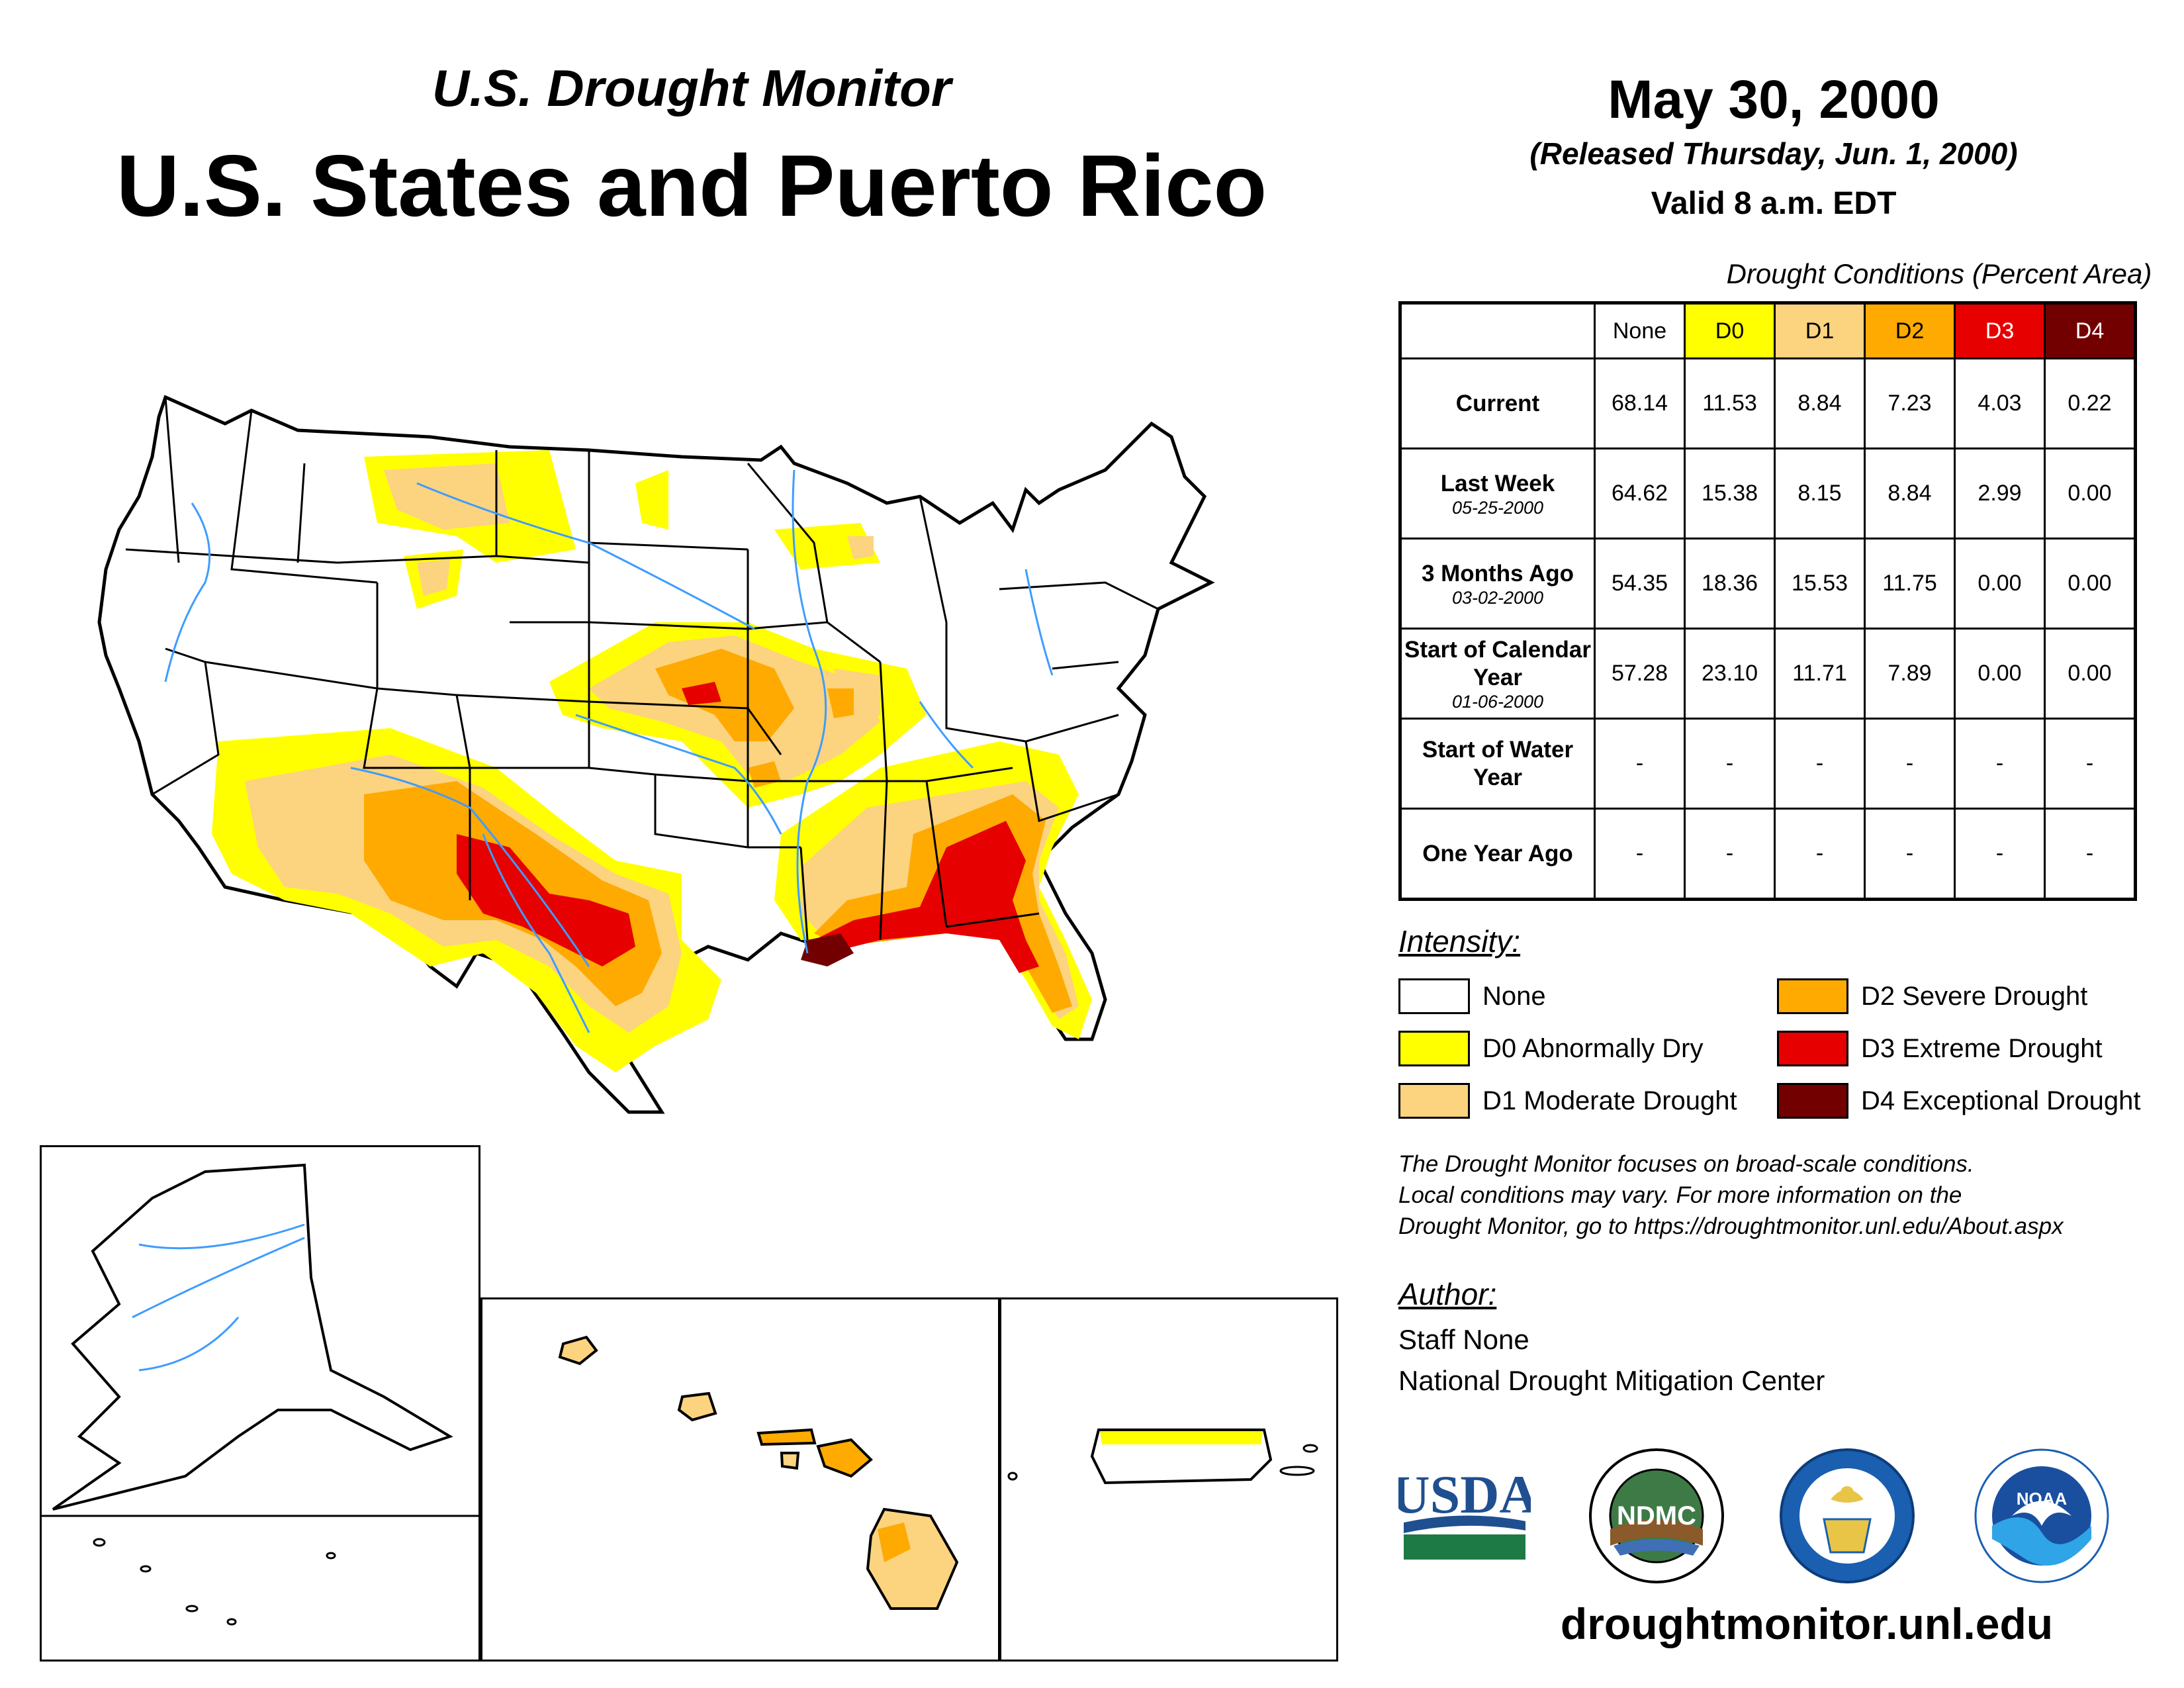 This screenshot has width=2184, height=1688. Describe the element at coordinates (1434, 1101) in the screenshot. I see `legend-swatch-d1` at that location.